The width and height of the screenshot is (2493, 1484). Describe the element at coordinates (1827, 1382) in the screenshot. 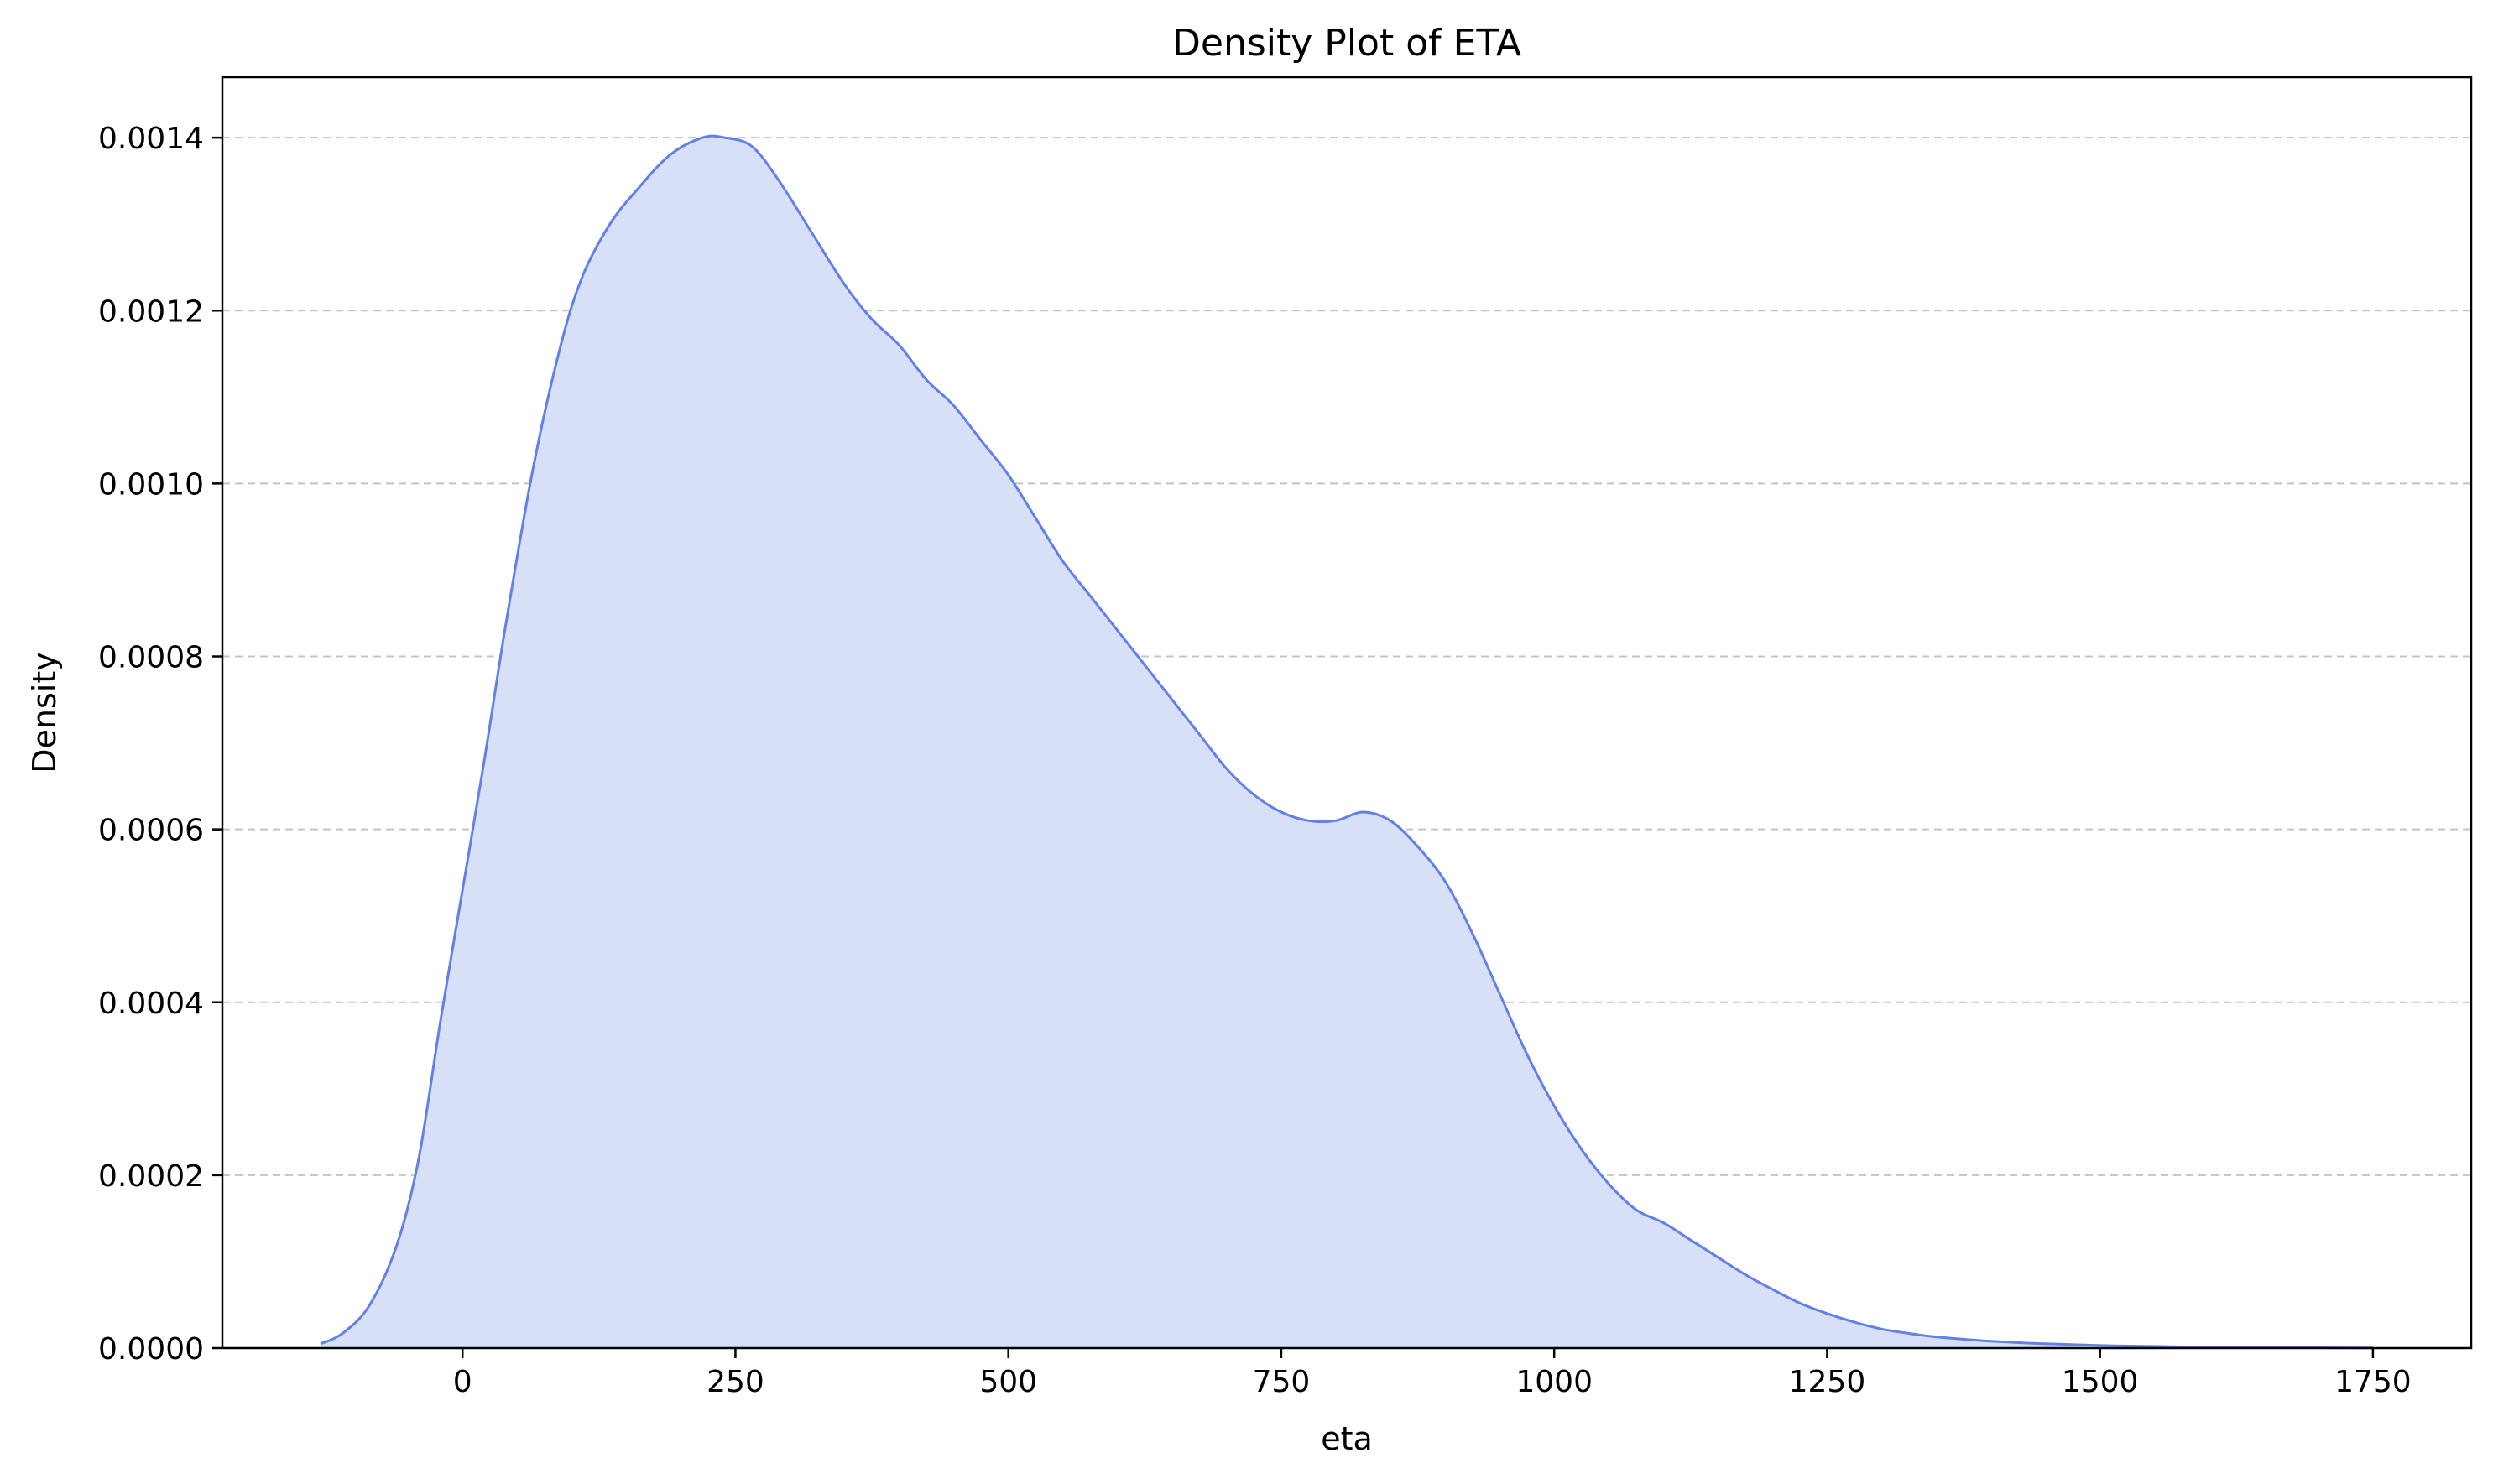

I see `x-tick-label: 1250` at that location.